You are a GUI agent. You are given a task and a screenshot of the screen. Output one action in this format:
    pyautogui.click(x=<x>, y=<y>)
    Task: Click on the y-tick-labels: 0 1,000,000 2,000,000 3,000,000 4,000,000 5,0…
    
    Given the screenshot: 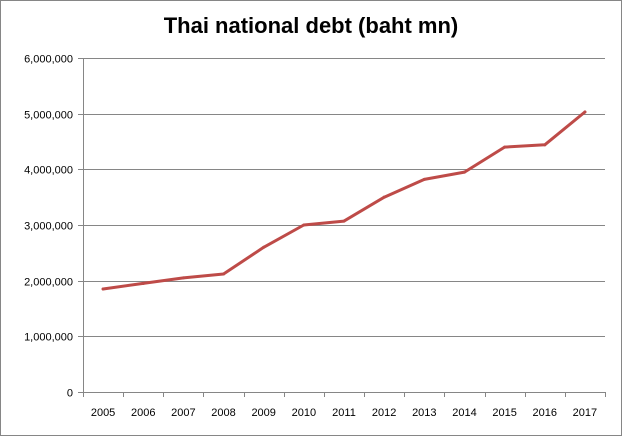 What is the action you would take?
    pyautogui.click(x=48, y=227)
    